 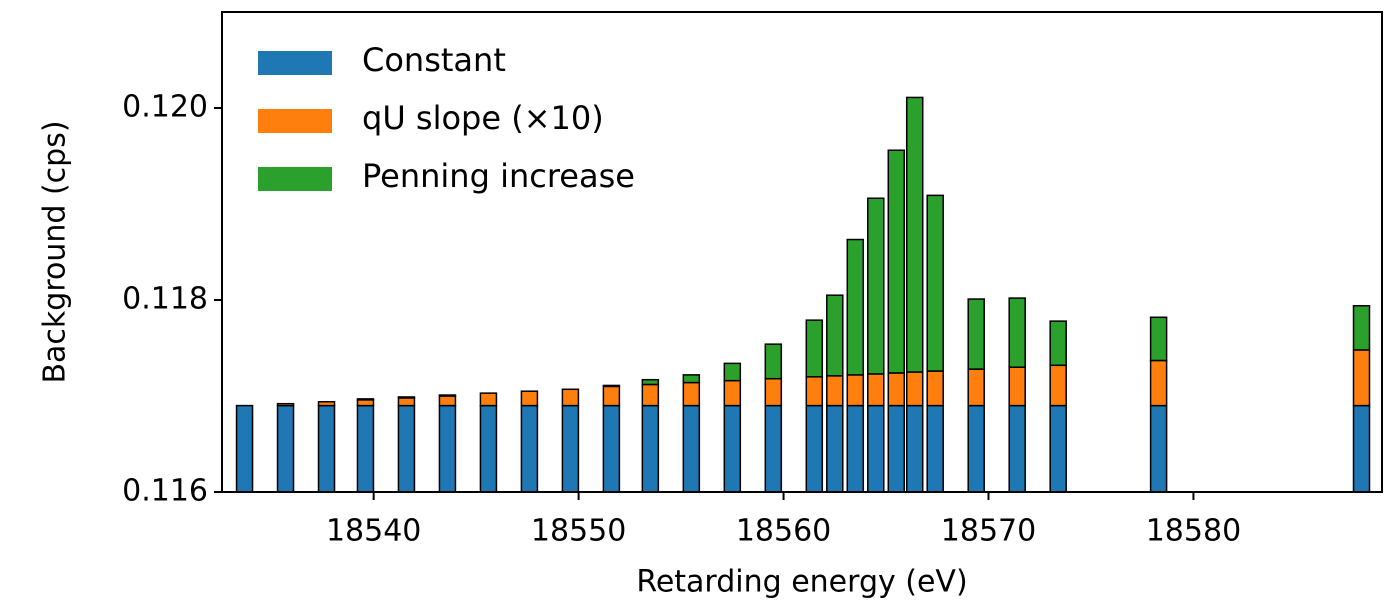 I want to click on y-tick-label: 0.120, so click(x=165, y=107).